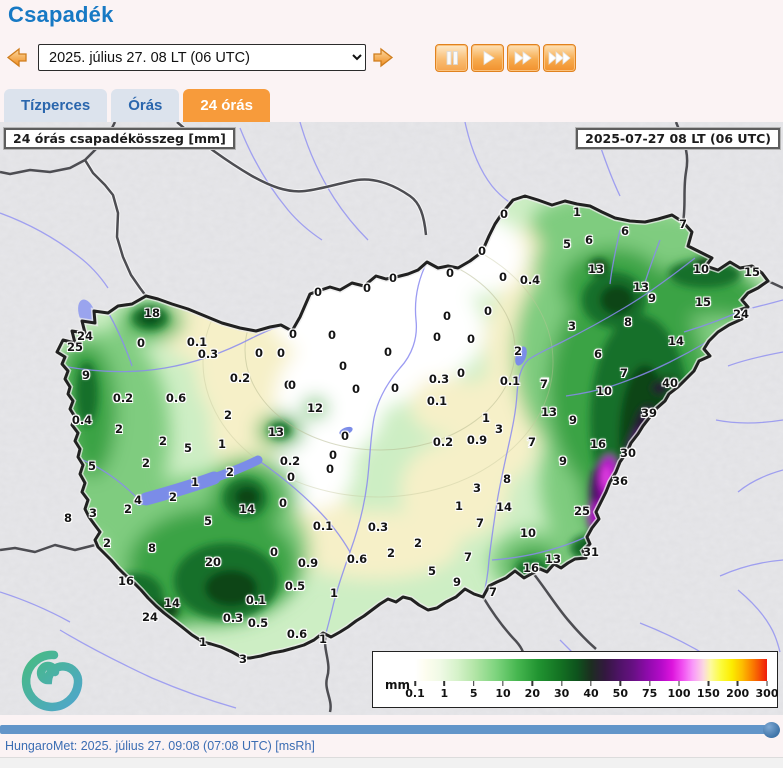 The width and height of the screenshot is (783, 768). I want to click on hungaromet-logo-icon, so click(52, 681).